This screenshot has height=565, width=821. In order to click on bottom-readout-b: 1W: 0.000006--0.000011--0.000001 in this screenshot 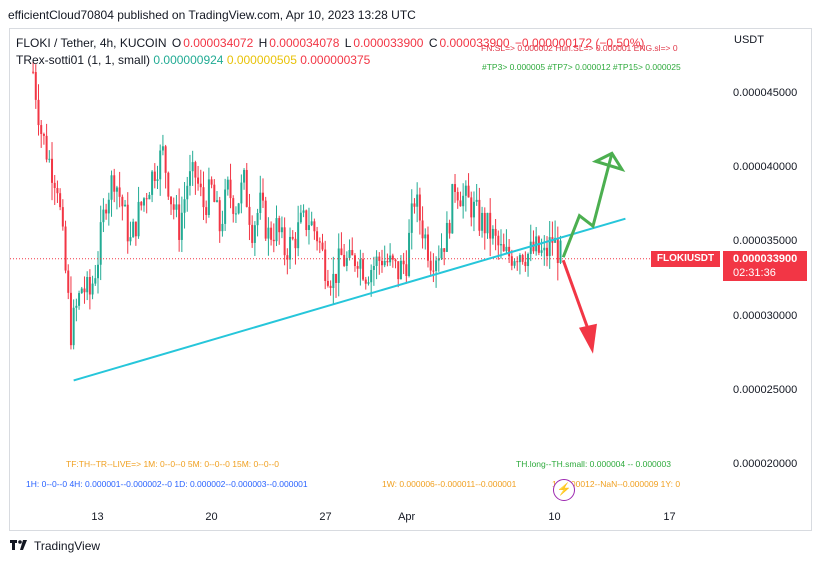, I will do `click(449, 484)`.